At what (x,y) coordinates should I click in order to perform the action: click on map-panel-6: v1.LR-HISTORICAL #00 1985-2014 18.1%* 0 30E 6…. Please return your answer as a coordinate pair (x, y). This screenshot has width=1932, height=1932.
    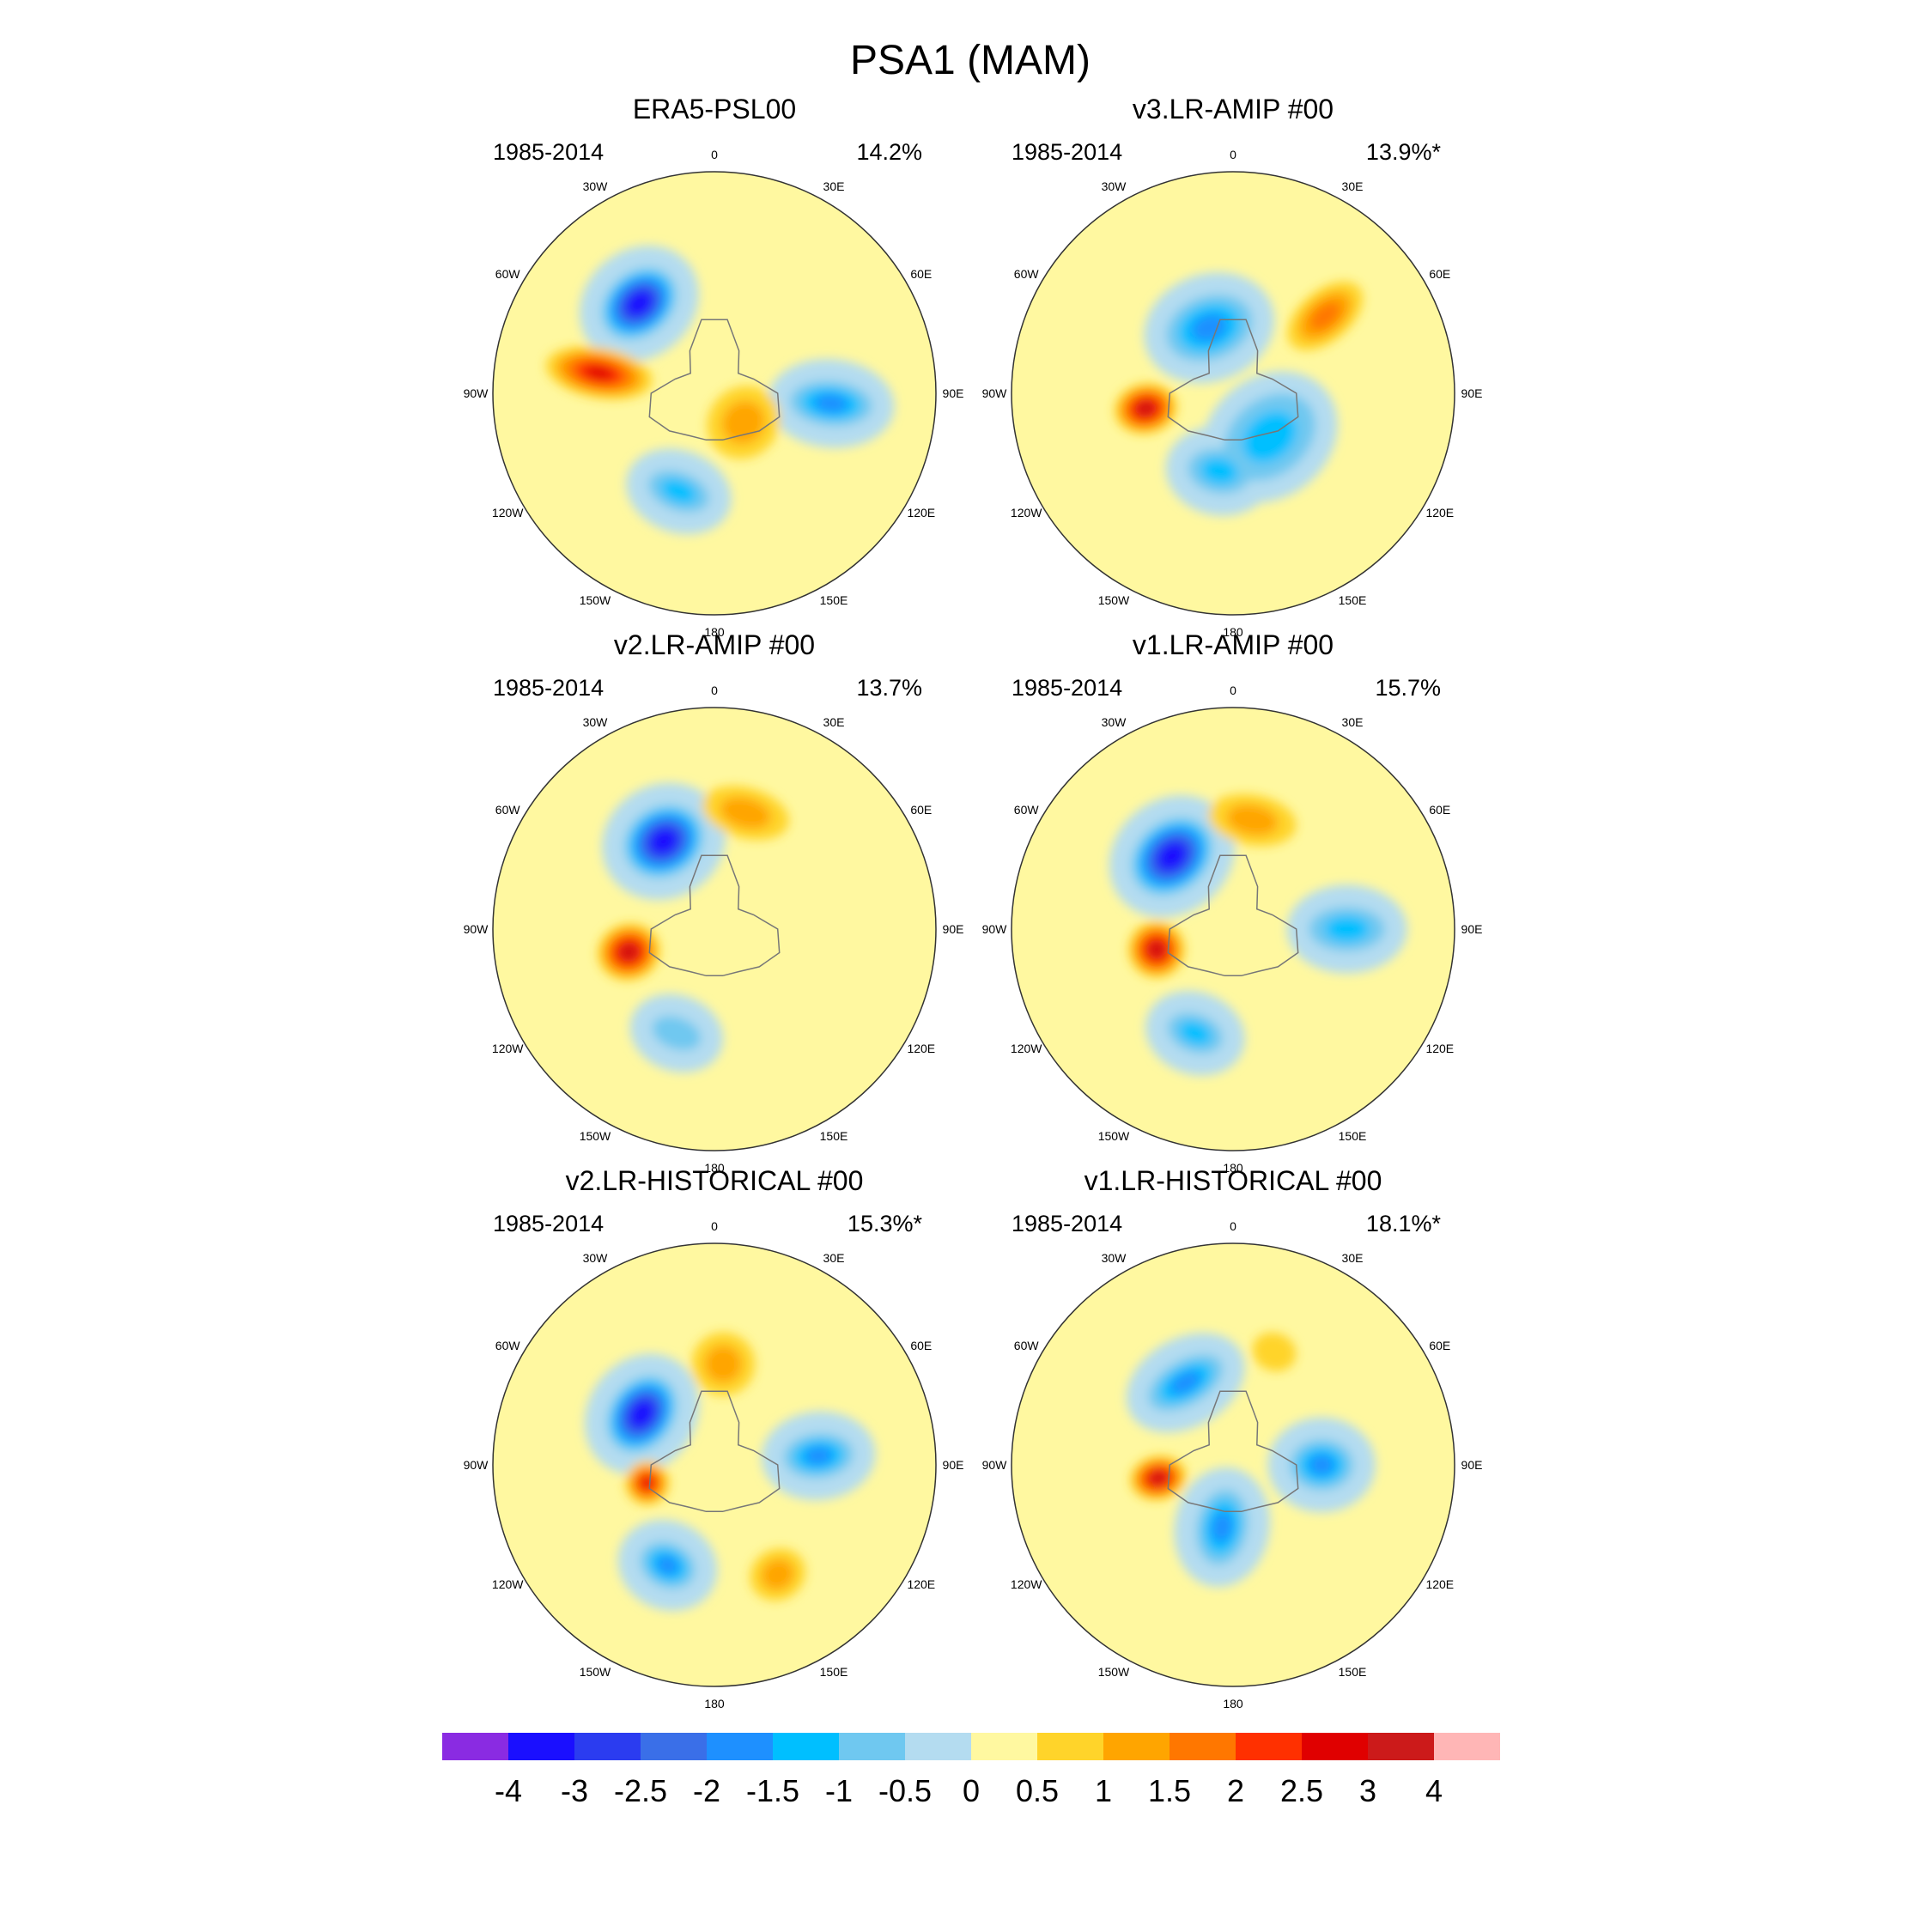
    Looking at the image, I should click on (1232, 1437).